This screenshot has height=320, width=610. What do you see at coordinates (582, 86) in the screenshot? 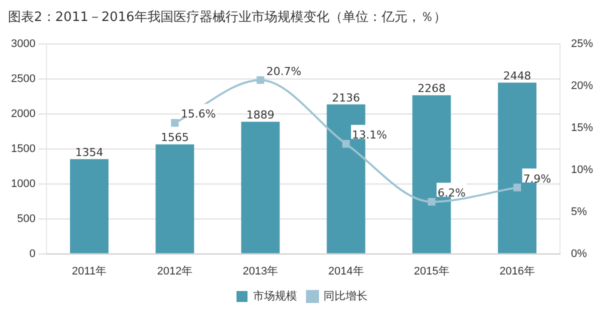
I see `y2-tick-label: 20%` at bounding box center [582, 86].